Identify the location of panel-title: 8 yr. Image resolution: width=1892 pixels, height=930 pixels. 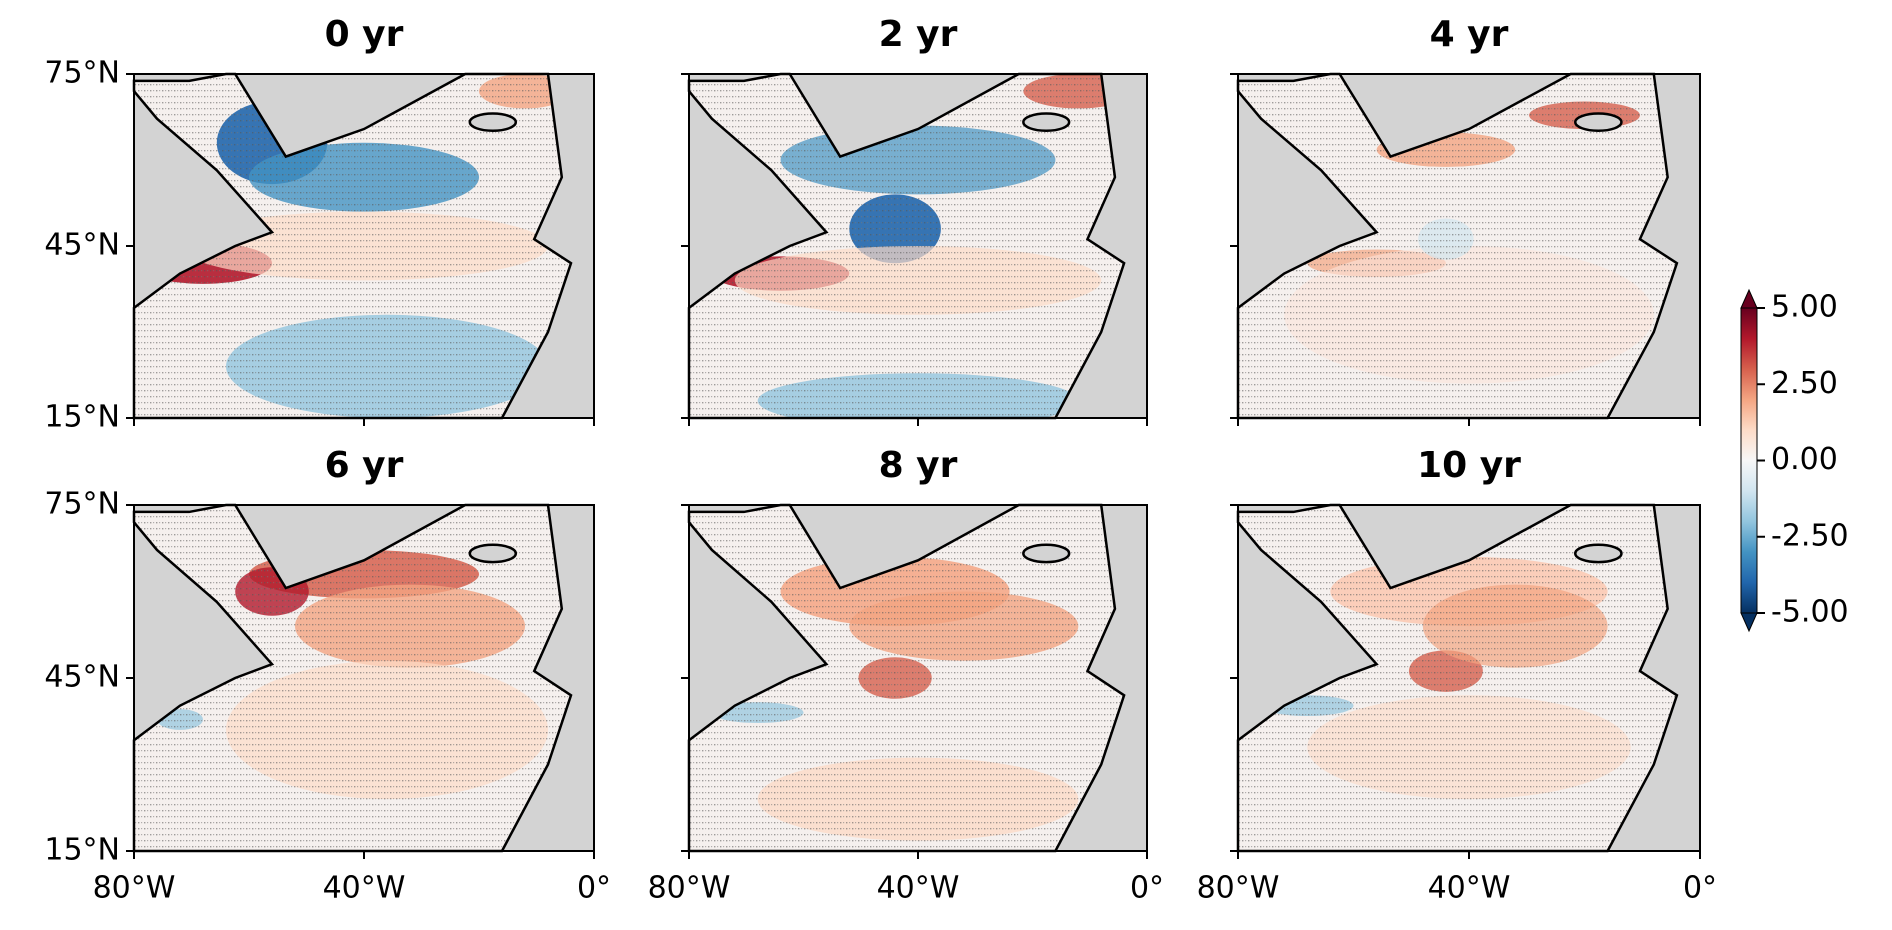
(918, 465).